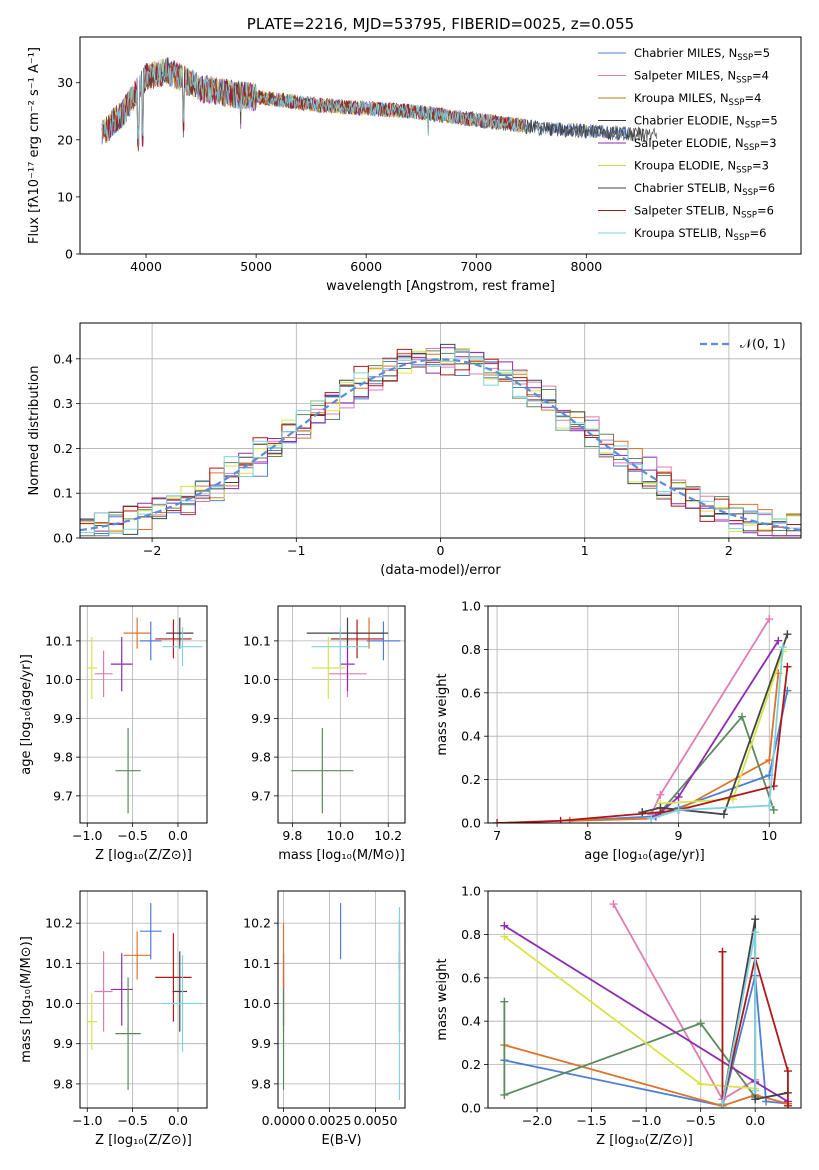 The image size is (819, 1170). Describe the element at coordinates (388, 835) in the screenshot. I see `x-tick-label: 10.2` at that location.